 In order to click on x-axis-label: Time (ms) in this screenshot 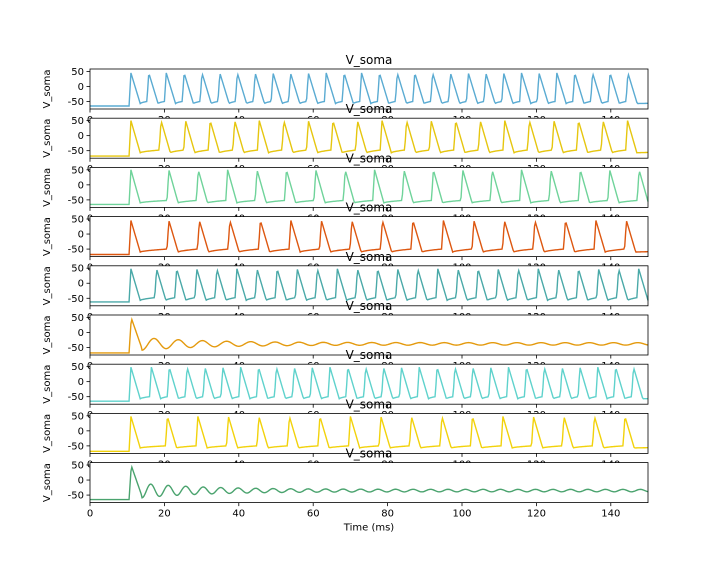, I will do `click(369, 528)`.